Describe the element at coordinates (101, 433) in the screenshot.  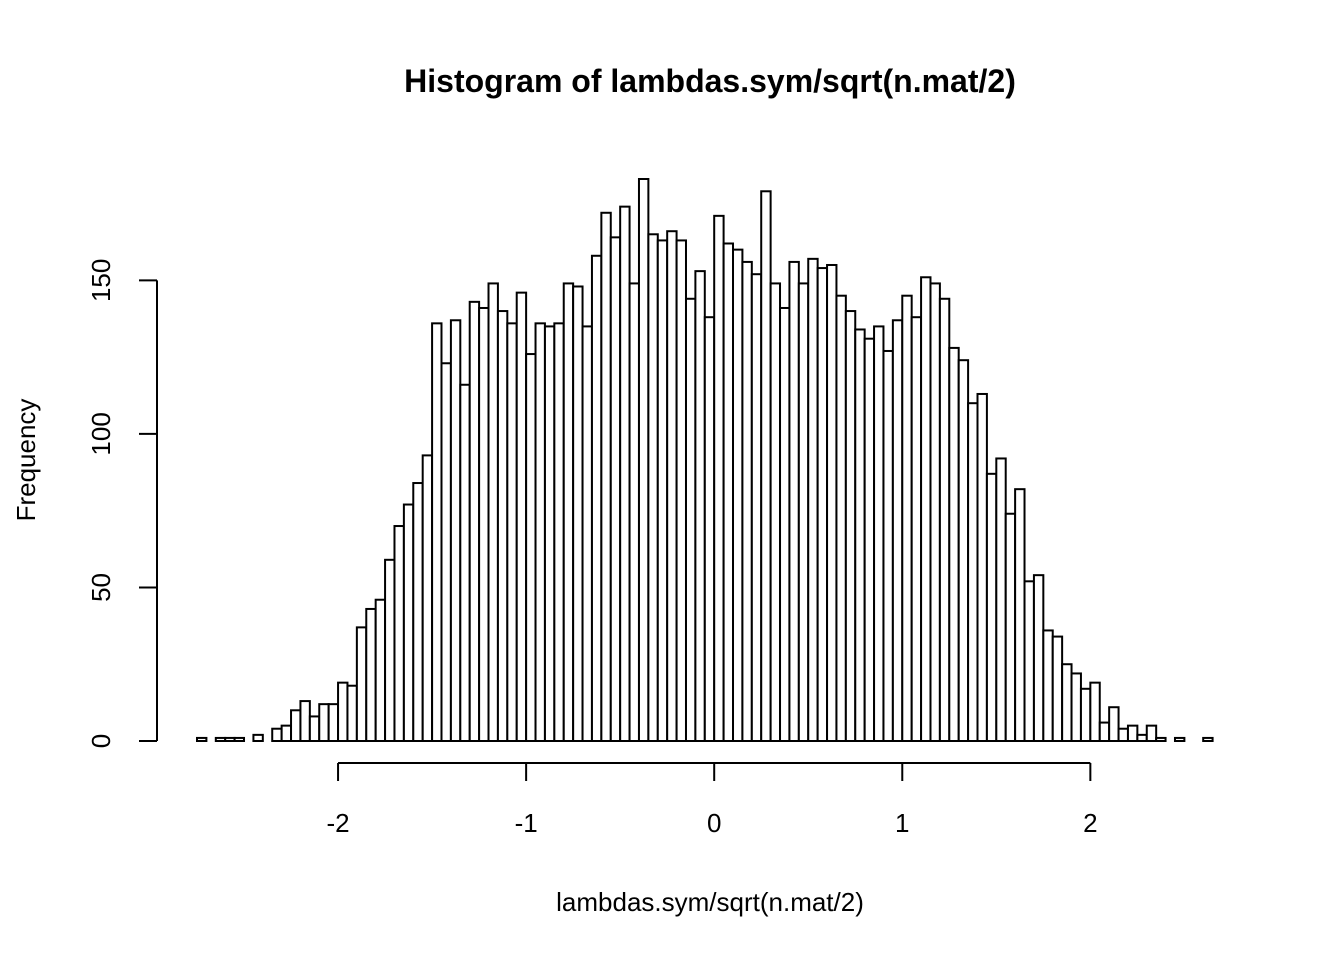
I see `y-tick-label: 100` at that location.